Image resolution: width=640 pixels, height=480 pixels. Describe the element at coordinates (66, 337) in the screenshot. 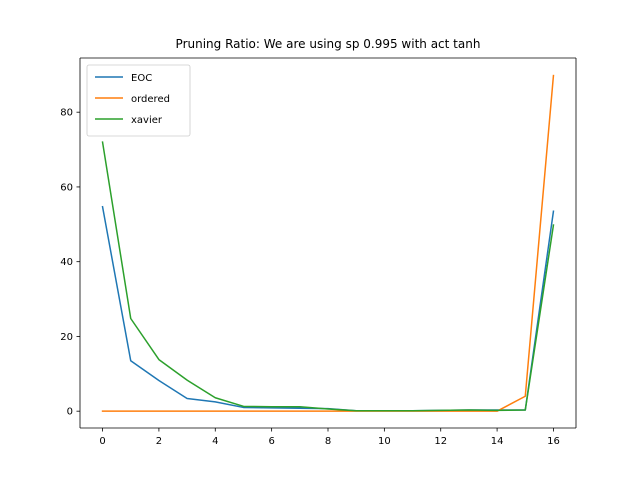

I see `y-tick-label: 20` at that location.